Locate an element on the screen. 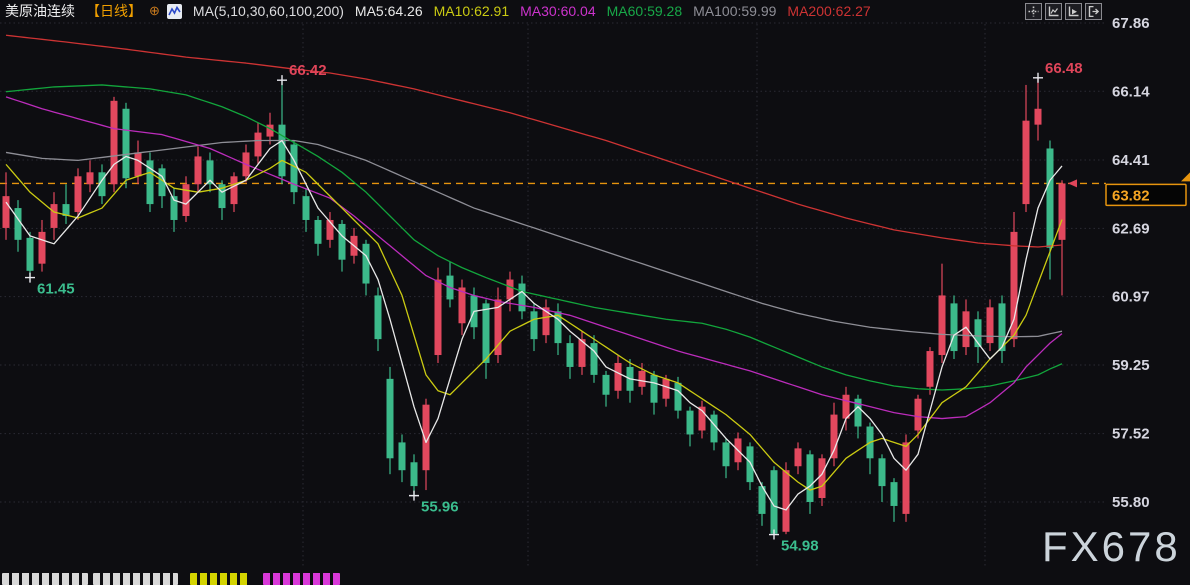  chart-type-icon is located at coordinates (174, 11).